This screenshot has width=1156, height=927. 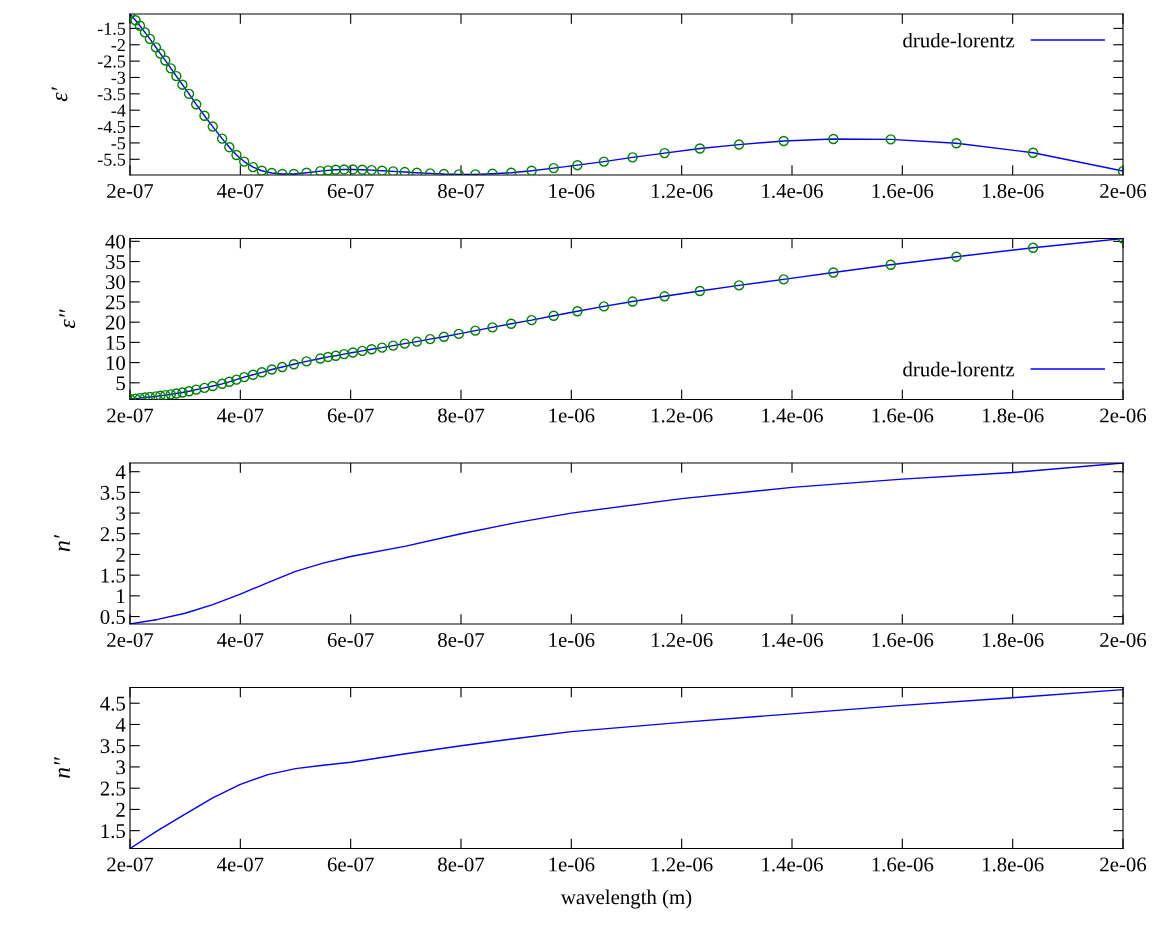 I want to click on y-axis-title: n″, so click(x=62, y=767).